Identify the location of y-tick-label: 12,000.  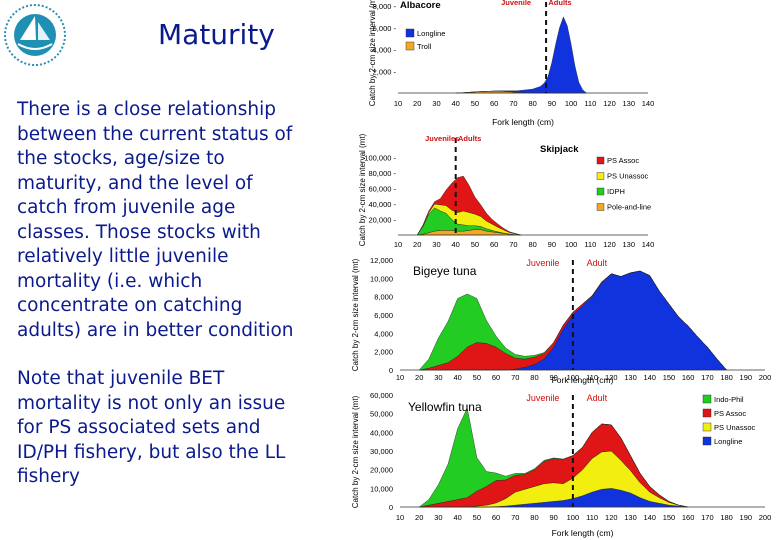
(381, 260).